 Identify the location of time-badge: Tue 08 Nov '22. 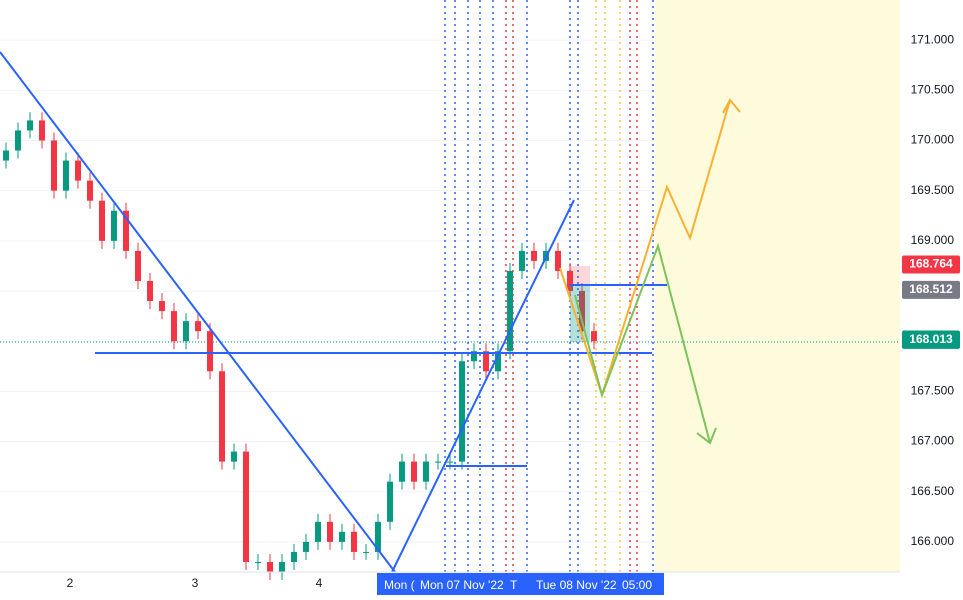
(576, 585).